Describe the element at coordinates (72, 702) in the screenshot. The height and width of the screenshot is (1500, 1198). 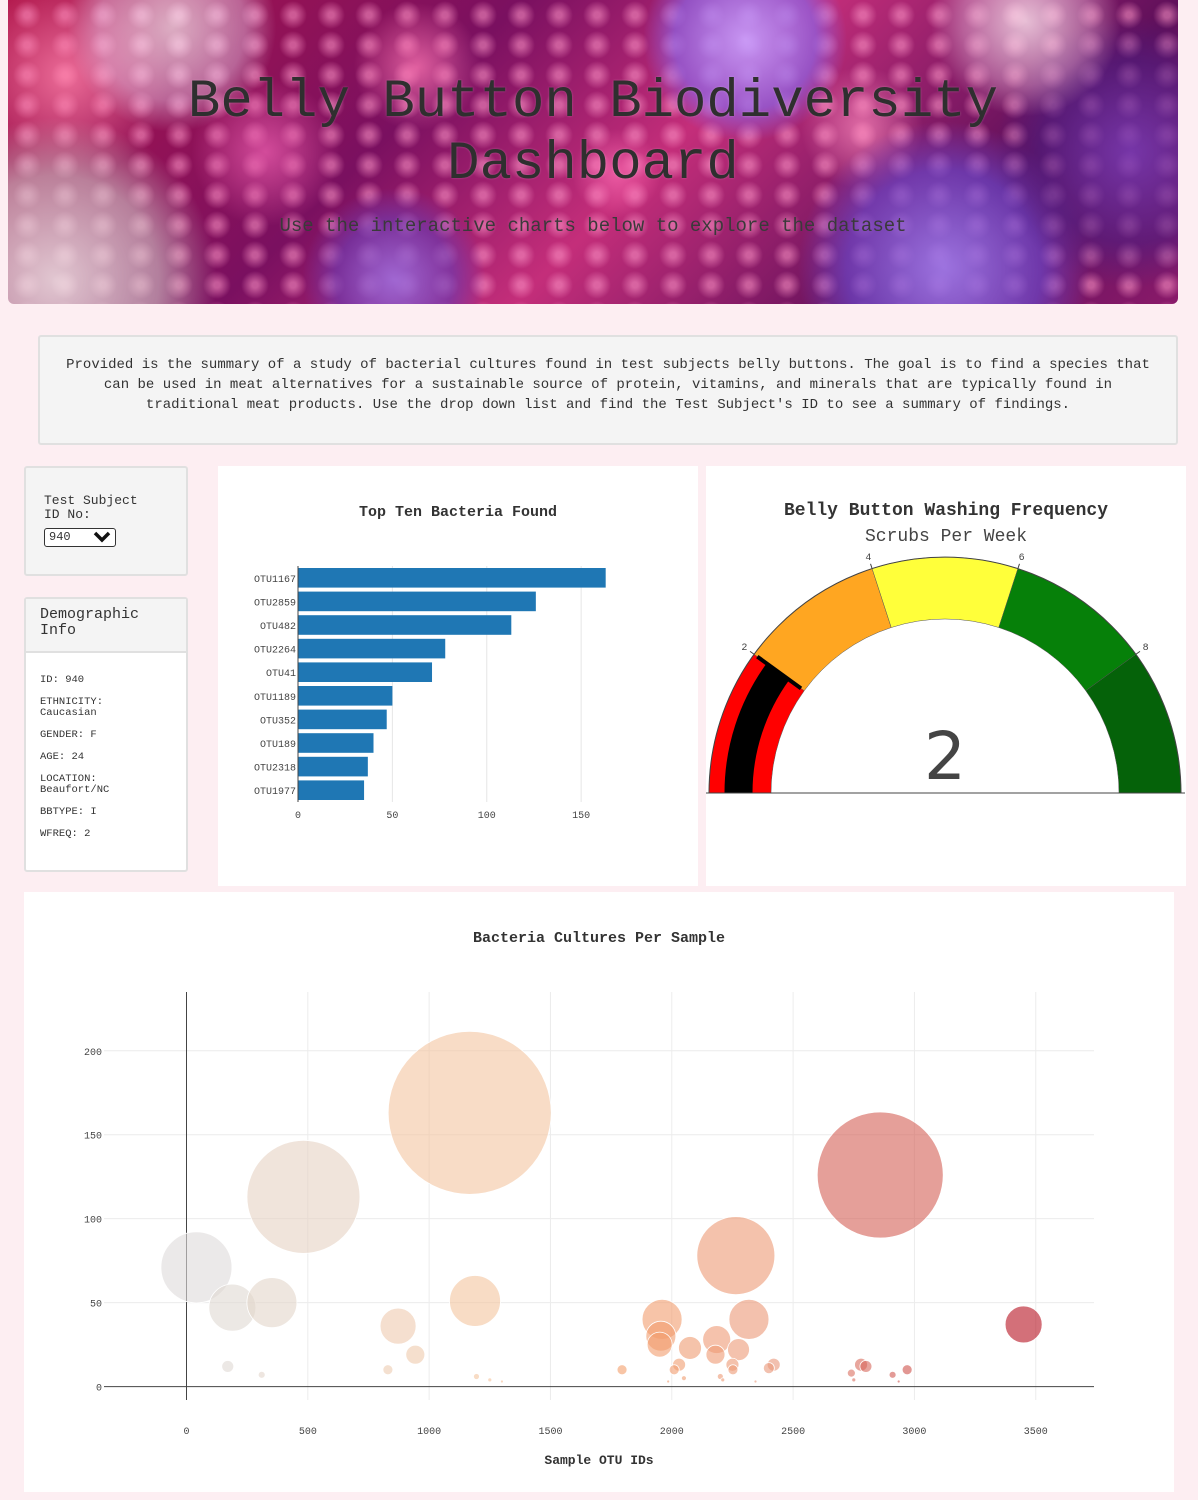
I see `demo-ethnicity-label: ETHNICITY:` at that location.